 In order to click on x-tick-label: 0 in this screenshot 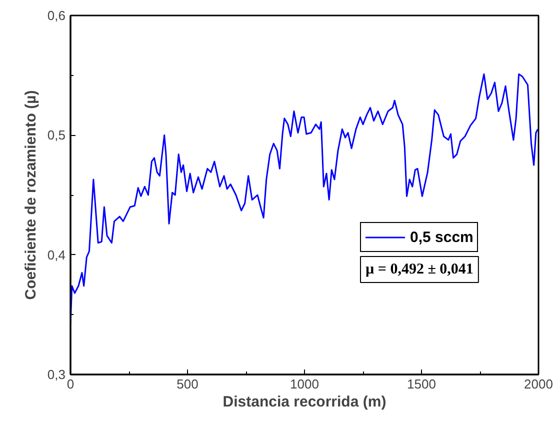, I will do `click(70, 384)`.